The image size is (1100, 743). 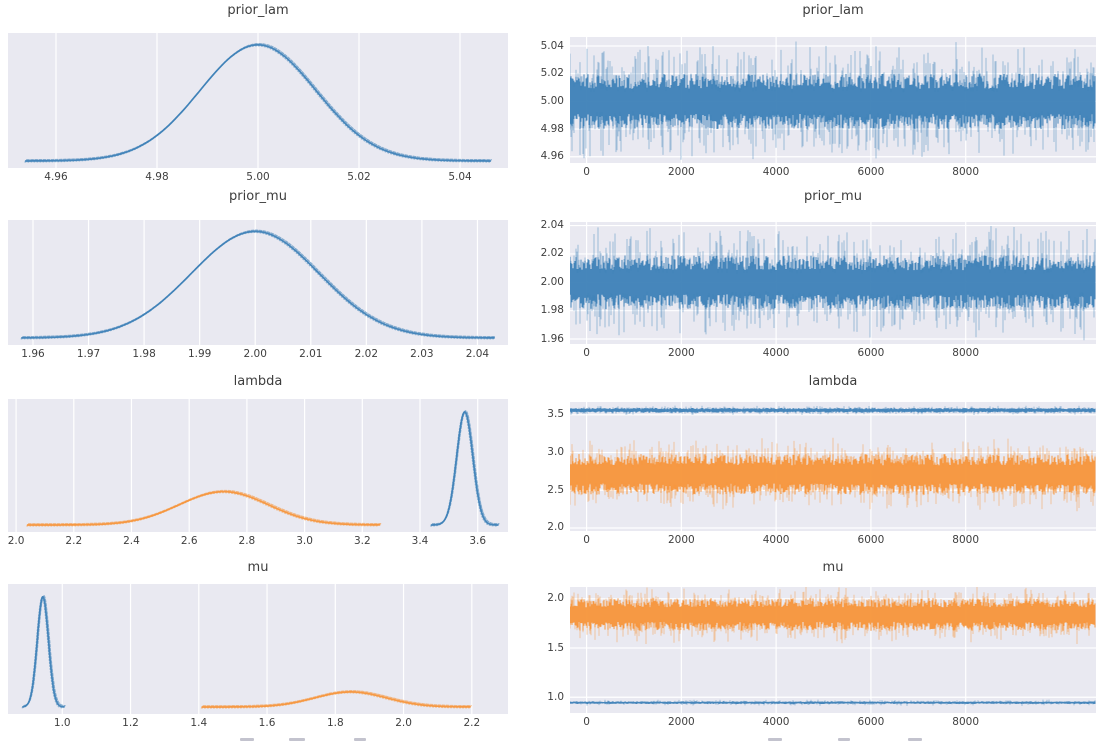 What do you see at coordinates (552, 73) in the screenshot?
I see `y-tick-label: 5.02` at bounding box center [552, 73].